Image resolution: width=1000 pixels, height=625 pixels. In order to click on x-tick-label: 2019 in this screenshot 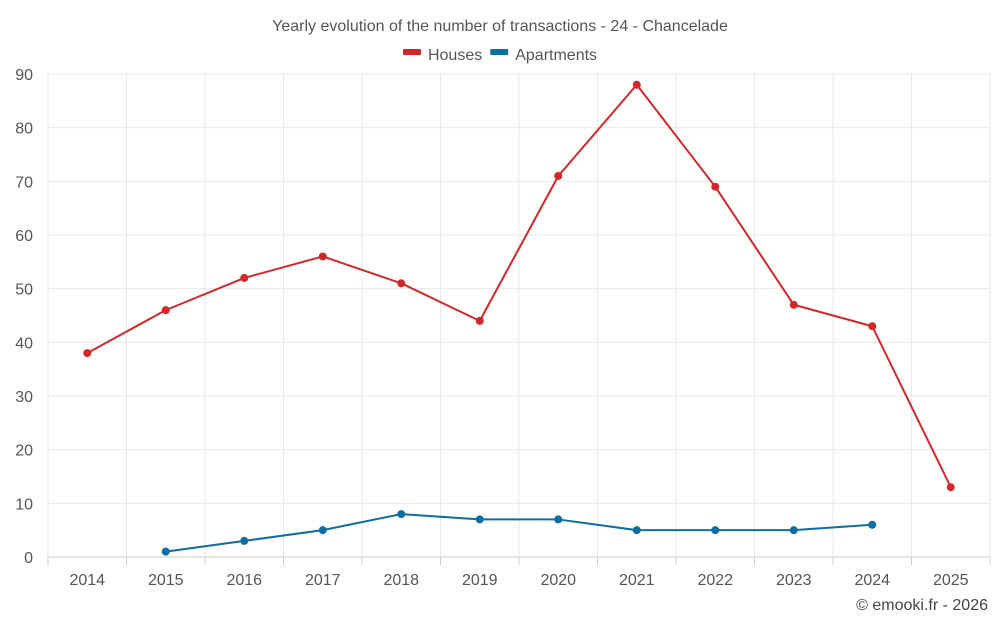, I will do `click(480, 580)`.